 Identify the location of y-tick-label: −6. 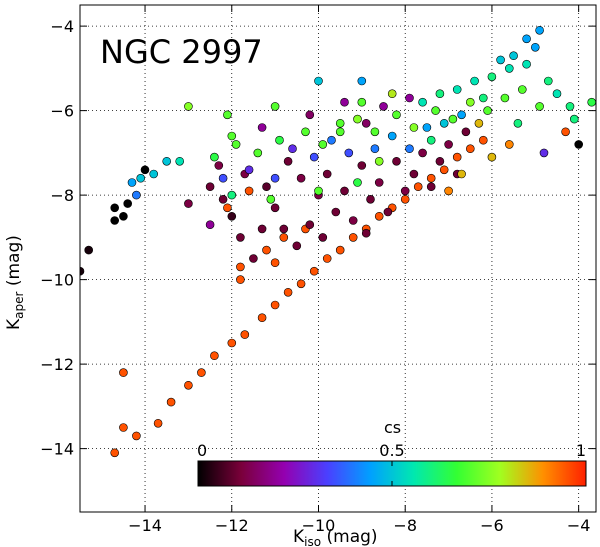
(62, 111).